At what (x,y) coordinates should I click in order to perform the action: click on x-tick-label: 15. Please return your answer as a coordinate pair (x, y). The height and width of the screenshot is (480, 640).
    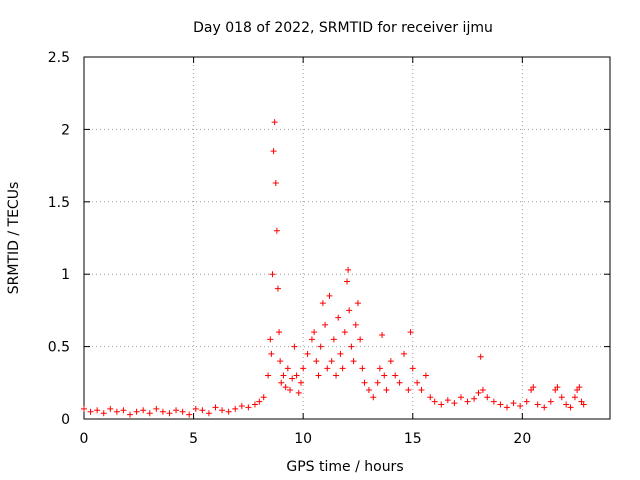
    Looking at the image, I should click on (413, 439).